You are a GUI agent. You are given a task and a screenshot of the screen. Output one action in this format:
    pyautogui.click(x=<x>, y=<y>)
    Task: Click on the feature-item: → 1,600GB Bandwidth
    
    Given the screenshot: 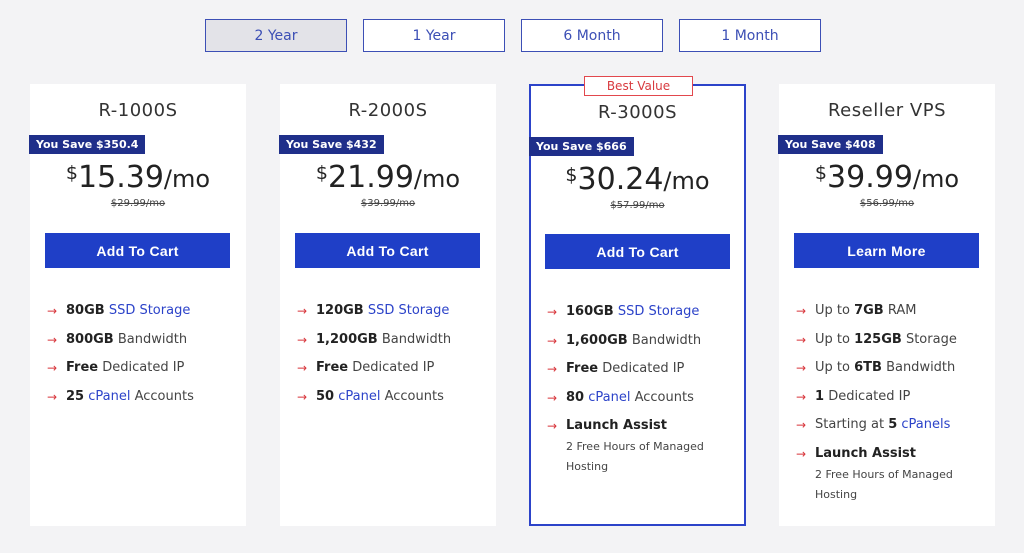 What is the action you would take?
    pyautogui.click(x=624, y=340)
    